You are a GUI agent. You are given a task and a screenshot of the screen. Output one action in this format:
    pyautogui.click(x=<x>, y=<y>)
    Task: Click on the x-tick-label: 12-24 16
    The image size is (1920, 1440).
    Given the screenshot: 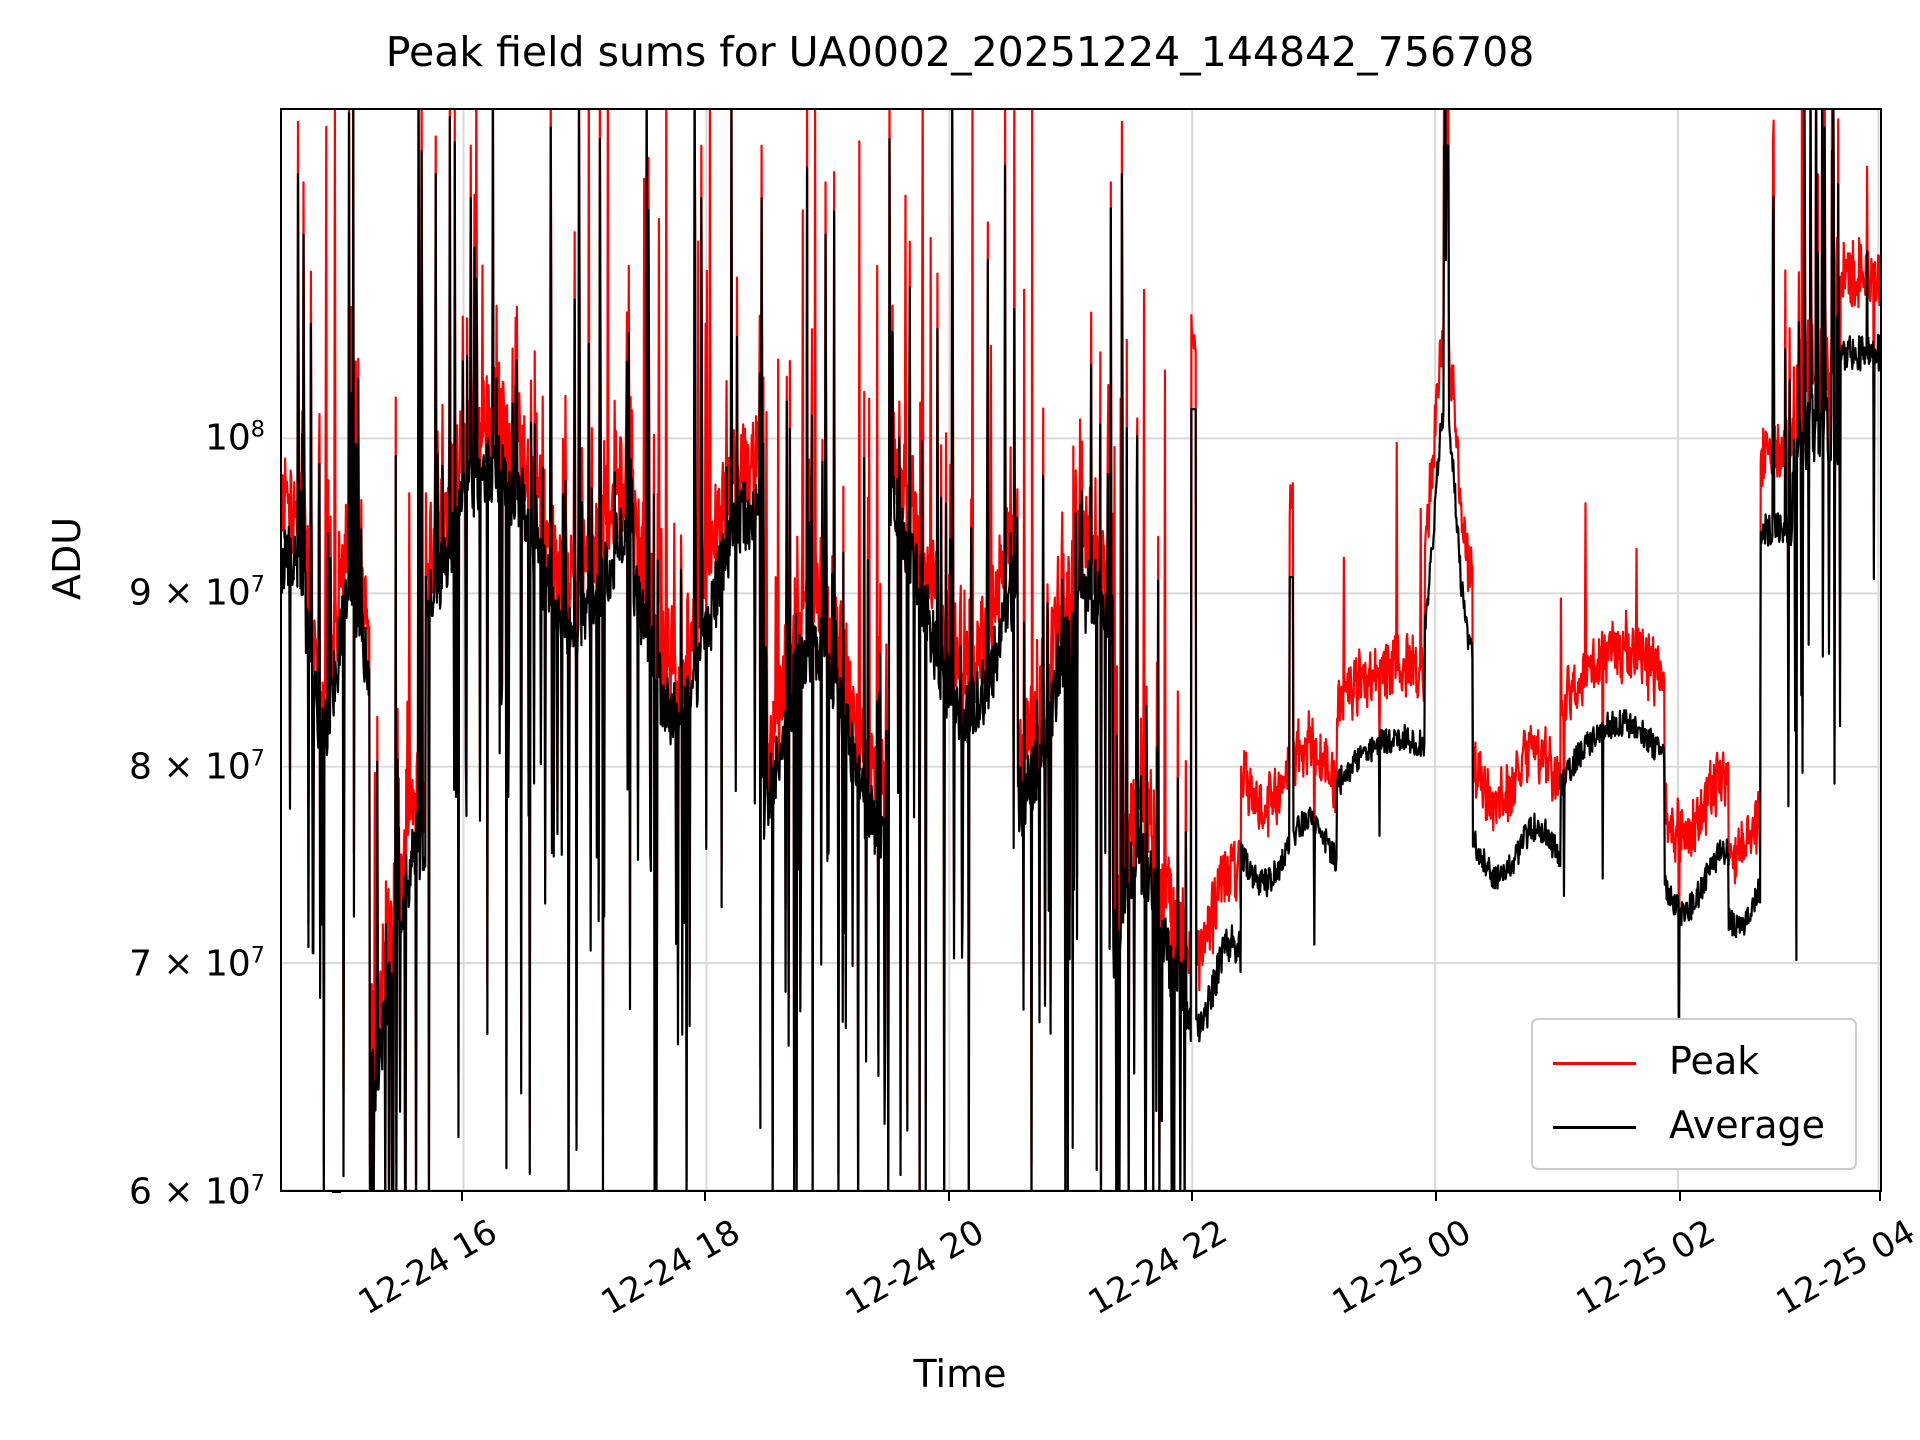 What is the action you would take?
    pyautogui.click(x=427, y=1268)
    